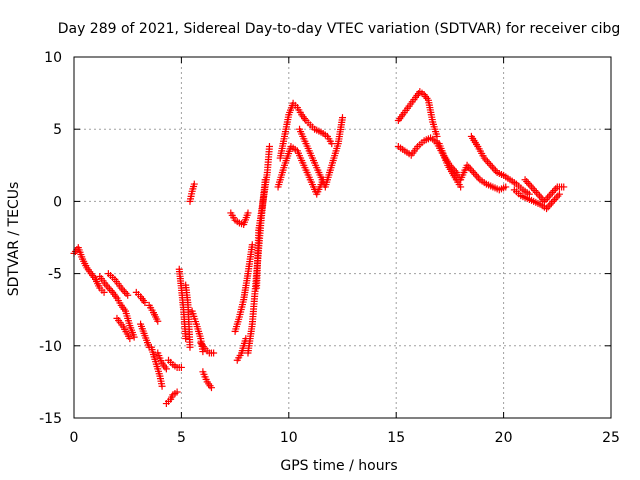 The width and height of the screenshot is (640, 480). I want to click on y-axis-label: SDTVAR / TECUs, so click(14, 239).